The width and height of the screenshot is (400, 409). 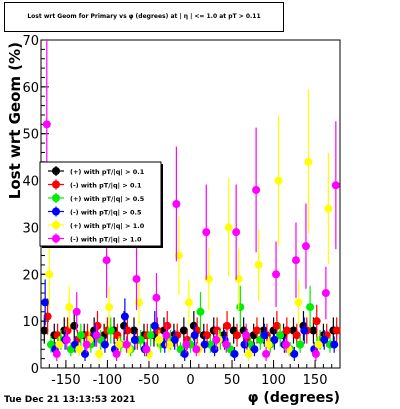 I want to click on legend-label: (-) with pT/|q| > 1.0, so click(x=106, y=240).